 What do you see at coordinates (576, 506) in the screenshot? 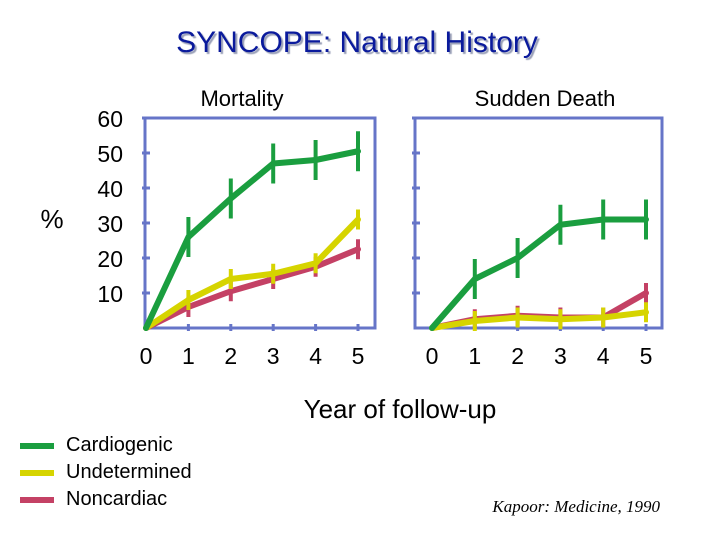
I see `citation: Kapoor: Medicine, 1990` at bounding box center [576, 506].